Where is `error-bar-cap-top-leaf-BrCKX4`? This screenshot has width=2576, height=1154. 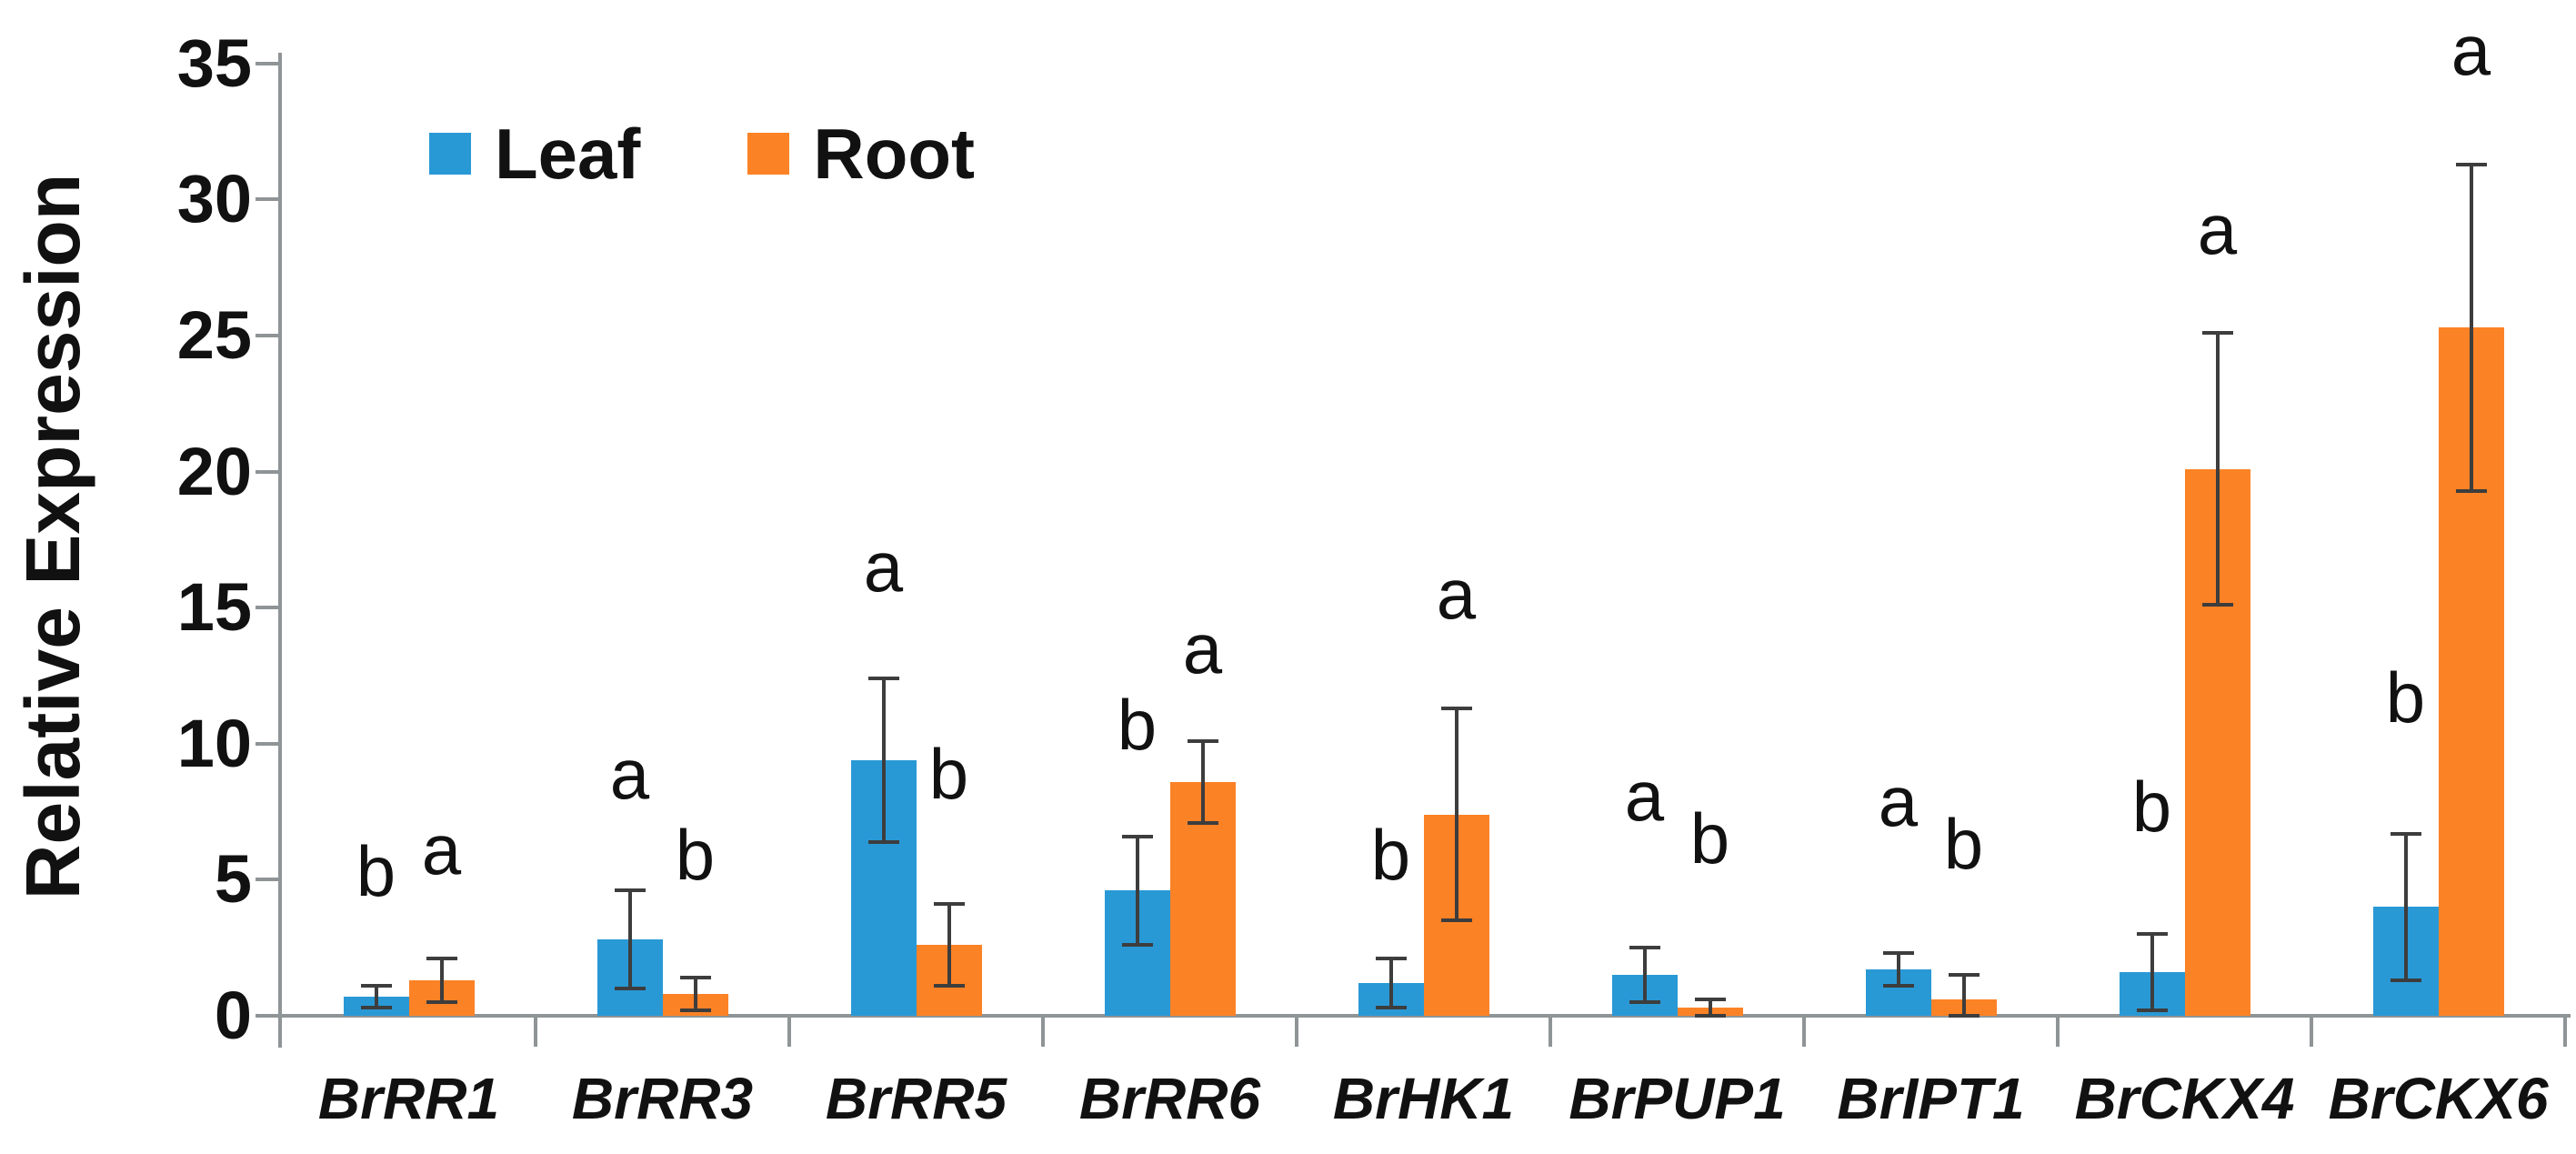
error-bar-cap-top-leaf-BrCKX4 is located at coordinates (2152, 935).